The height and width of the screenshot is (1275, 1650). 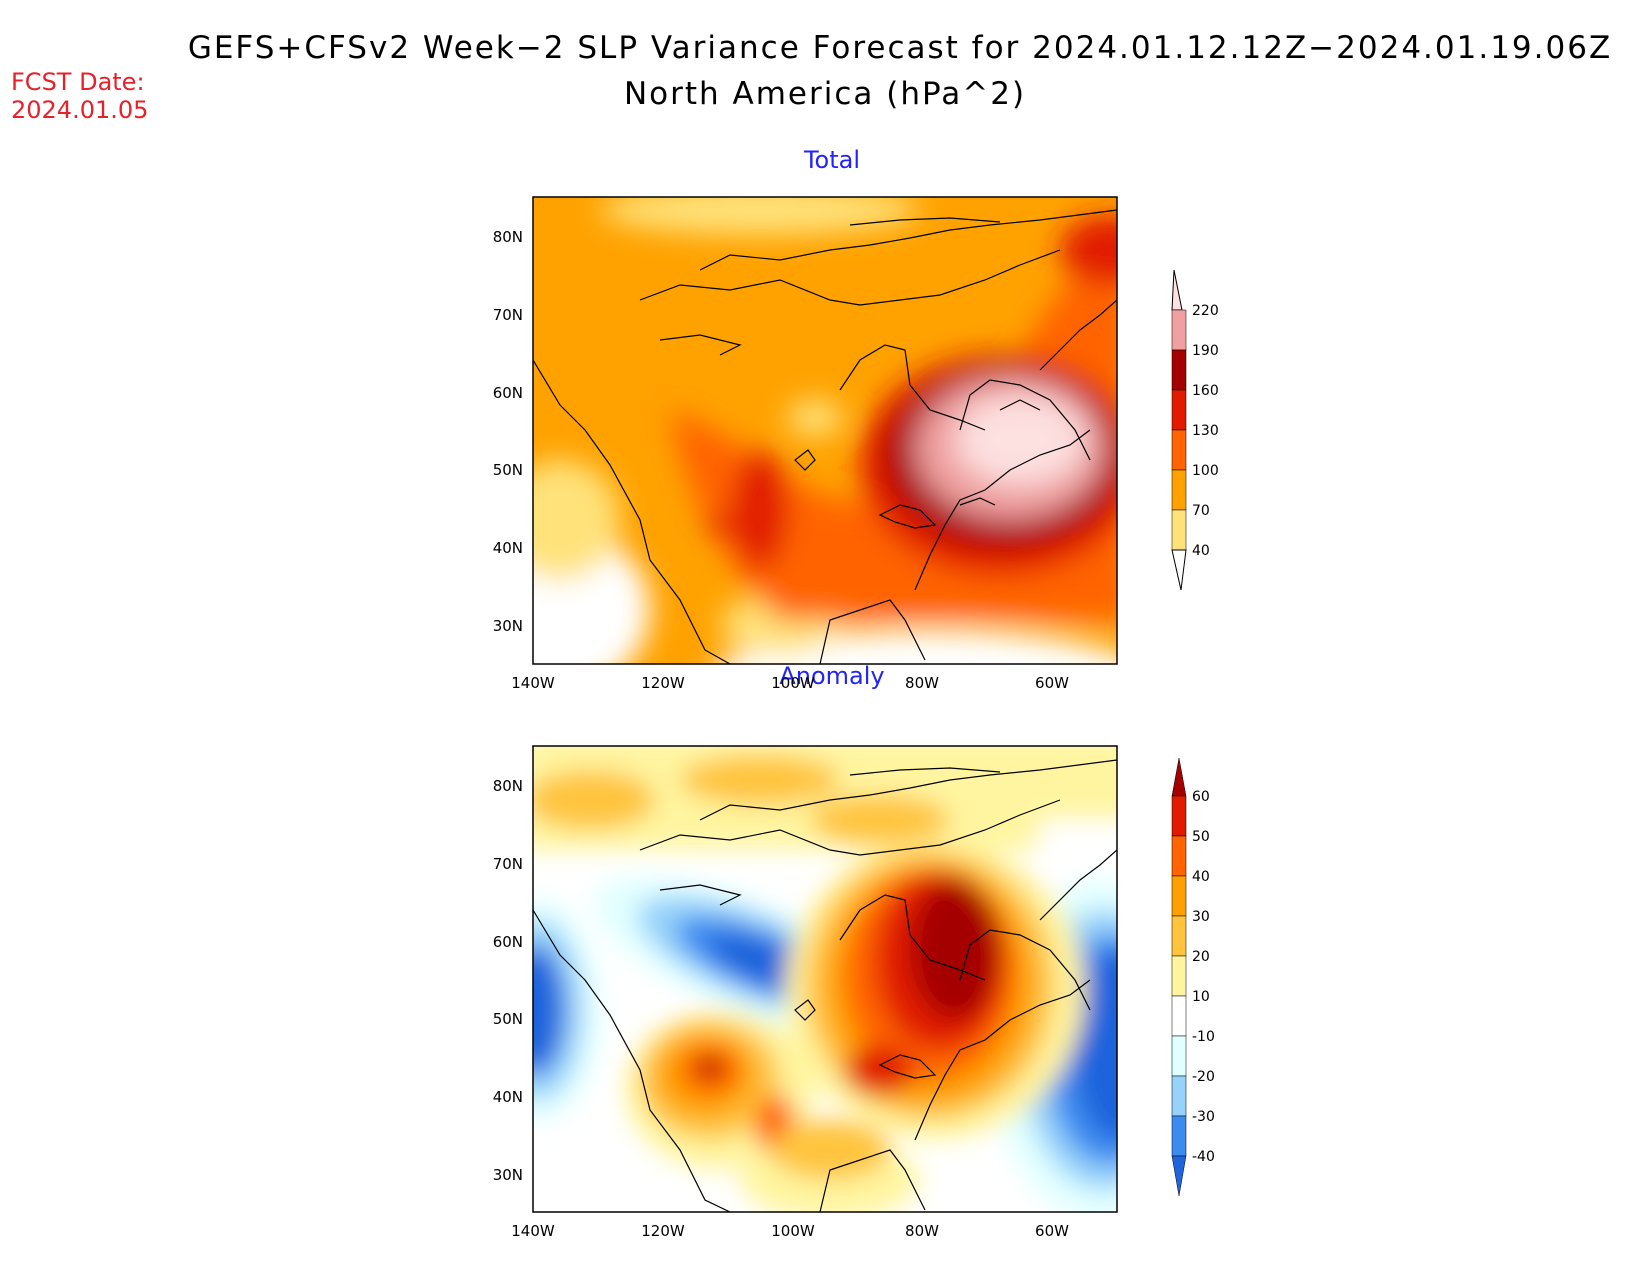 What do you see at coordinates (1203, 1077) in the screenshot?
I see `anomaly-cbar-label: -20` at bounding box center [1203, 1077].